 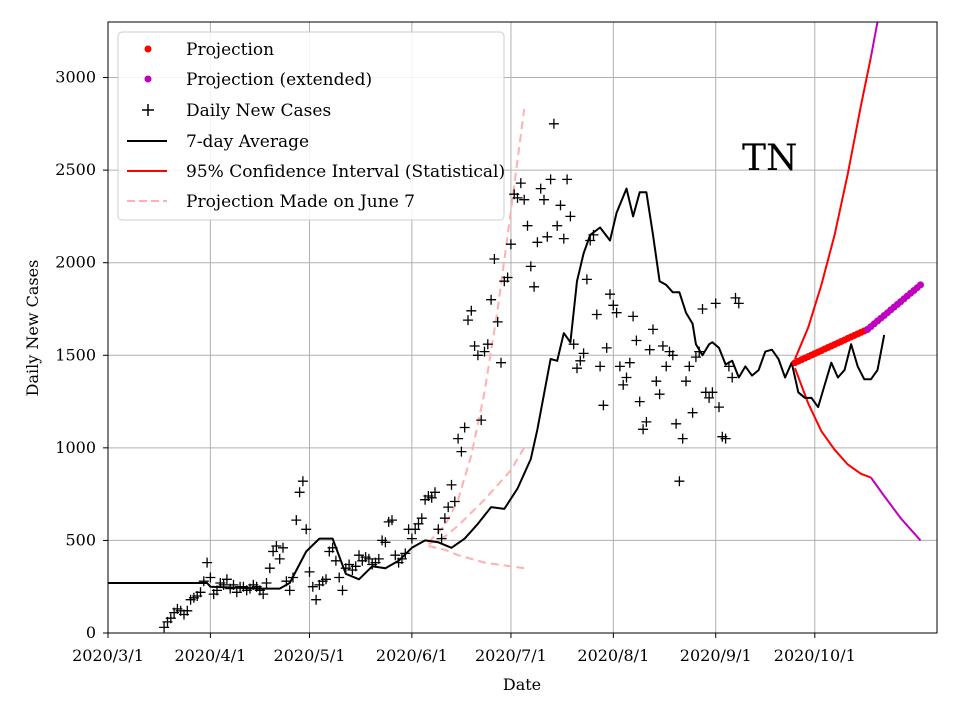 I want to click on ci-upper-extended-line, so click(x=874, y=39).